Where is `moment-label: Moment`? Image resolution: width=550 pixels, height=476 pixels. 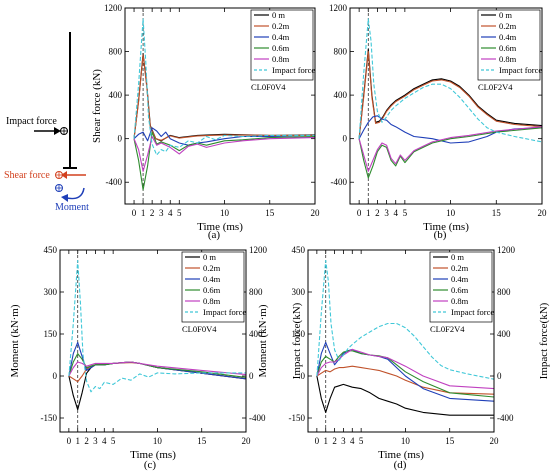 moment-label: Moment is located at coordinates (72, 207).